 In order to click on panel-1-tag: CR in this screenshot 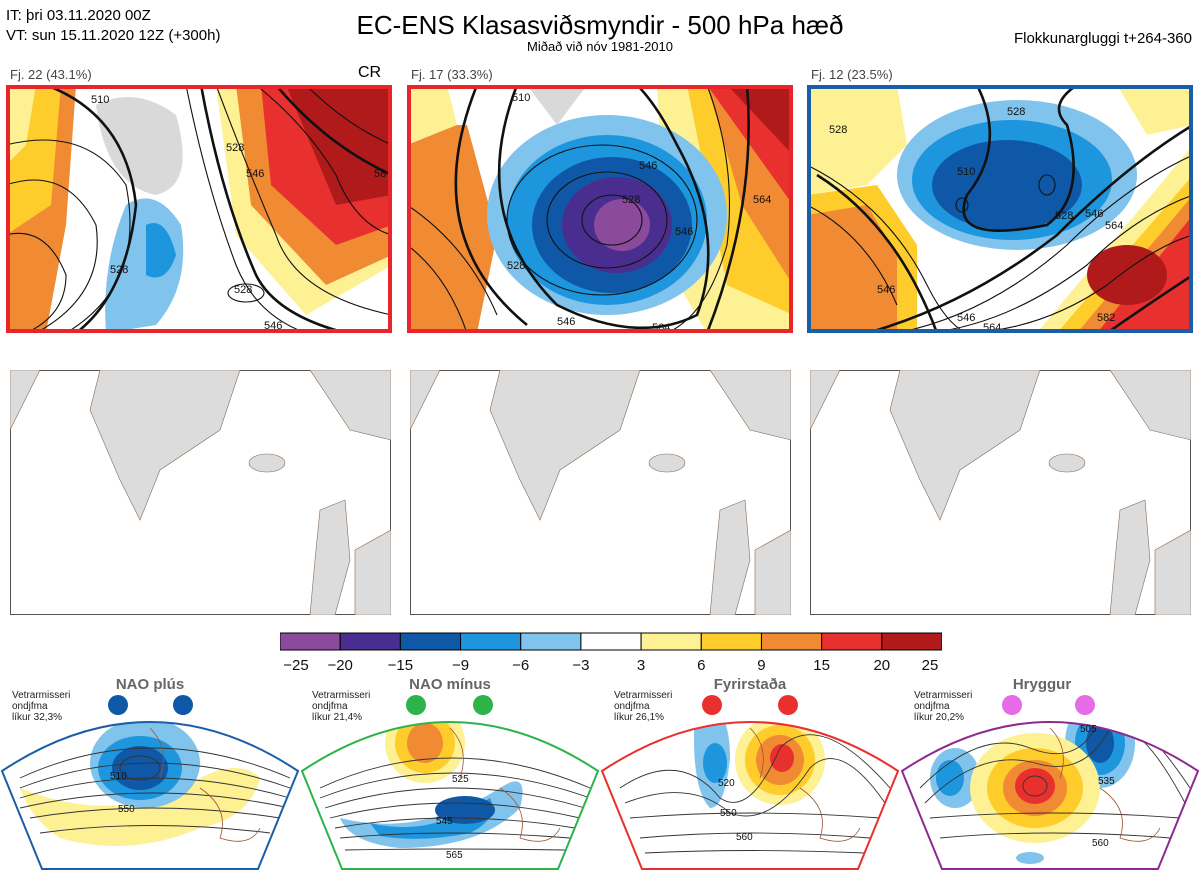, I will do `click(370, 72)`.